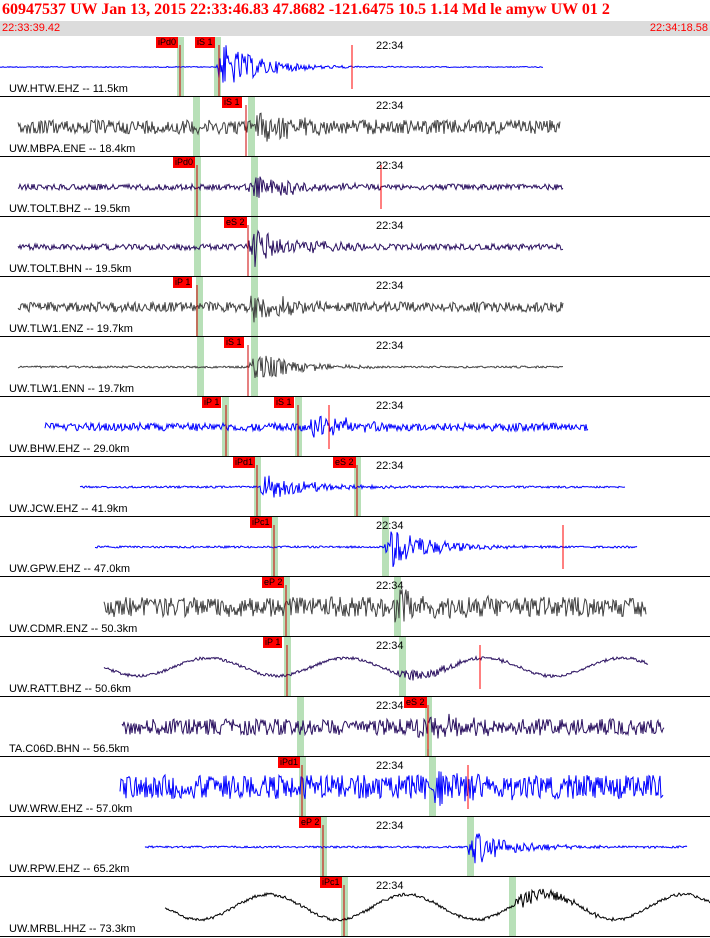 The image size is (710, 938). I want to click on station-label: UW.HTW.EHZ -- 11.5km, so click(68, 89).